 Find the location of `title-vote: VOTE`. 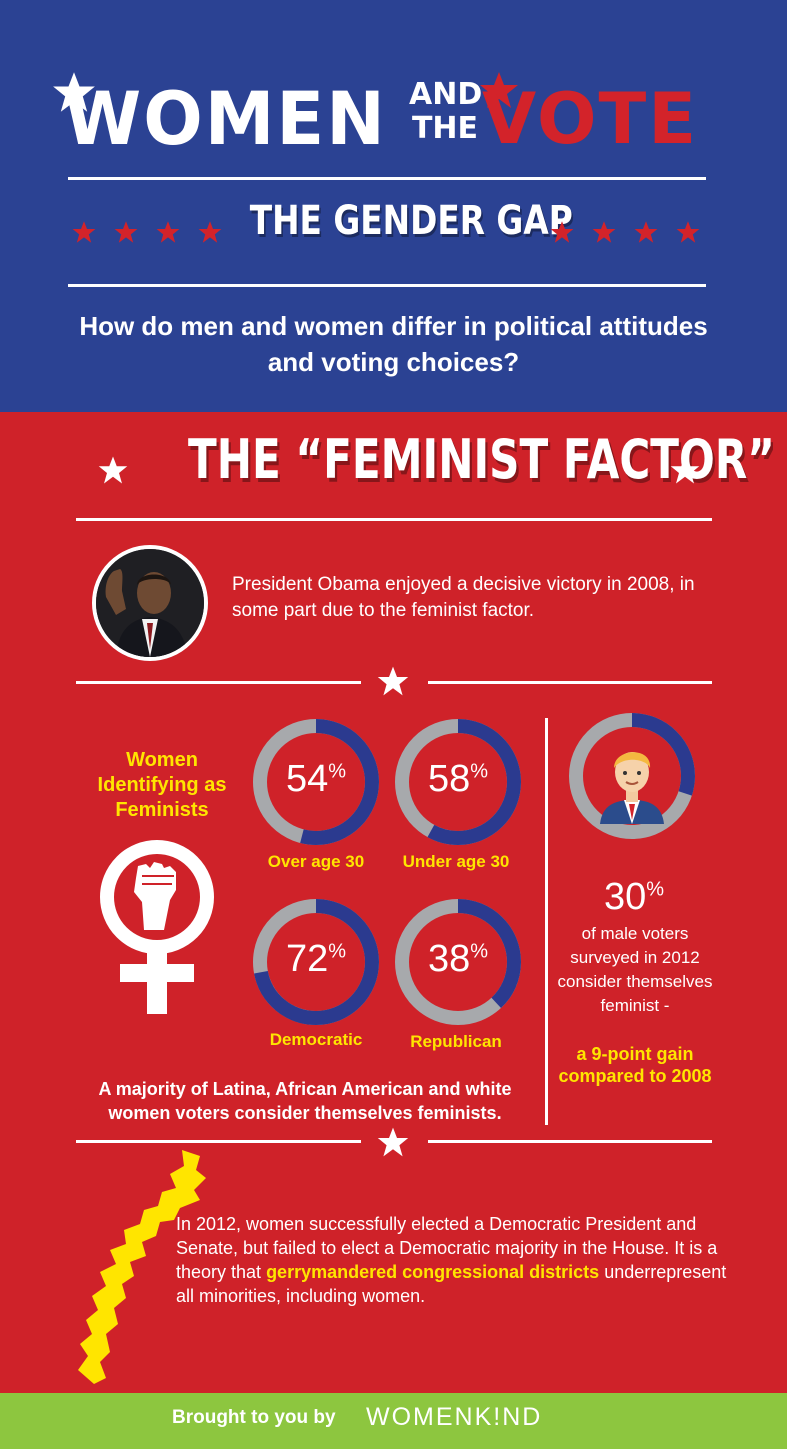

title-vote: VOTE is located at coordinates (590, 119).